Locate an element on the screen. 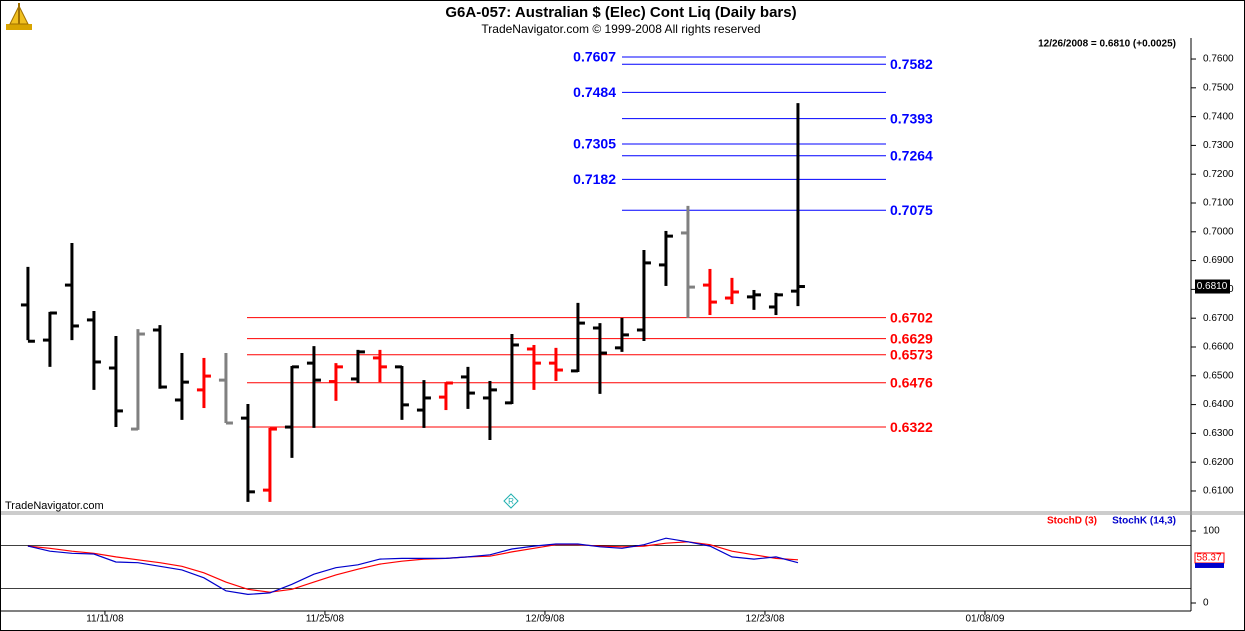 The width and height of the screenshot is (1245, 631). y-tick-label: 0.7400 is located at coordinates (1218, 116).